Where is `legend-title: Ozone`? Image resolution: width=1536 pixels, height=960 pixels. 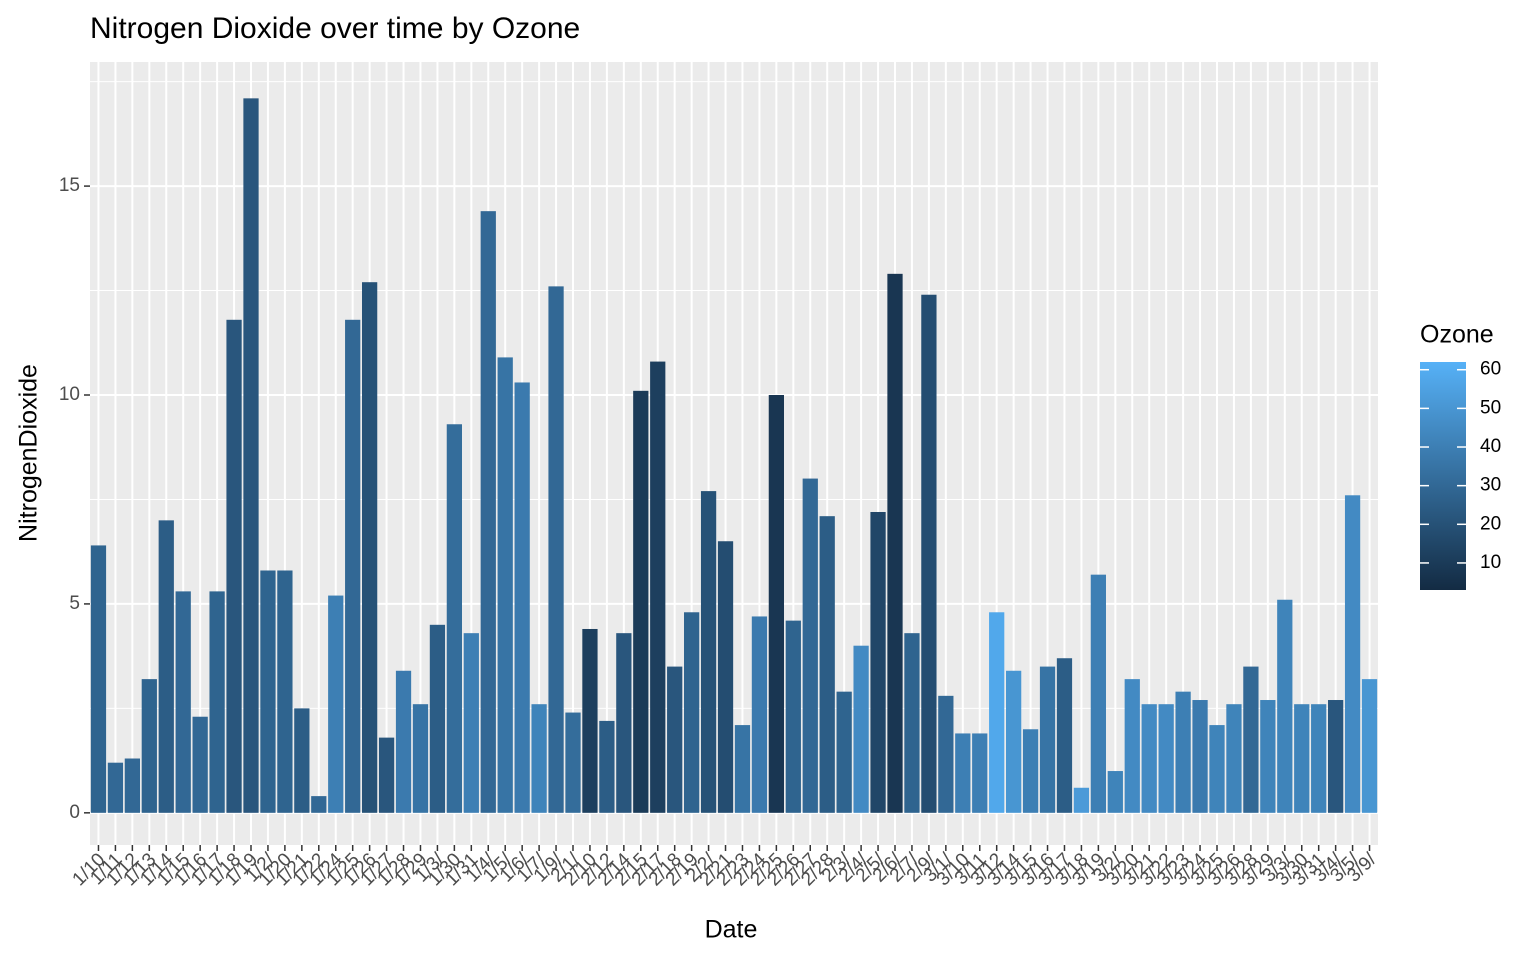 legend-title: Ozone is located at coordinates (1457, 335).